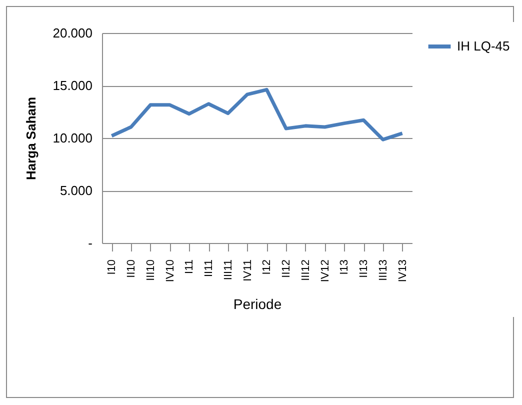  Describe the element at coordinates (267, 267) in the screenshot. I see `x-tick-label: I12` at that location.